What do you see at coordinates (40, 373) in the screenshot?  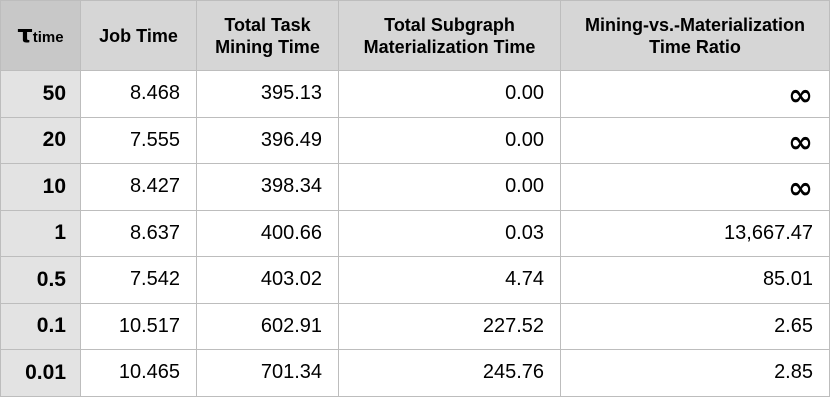 I see `row-tau-value: 0.01` at bounding box center [40, 373].